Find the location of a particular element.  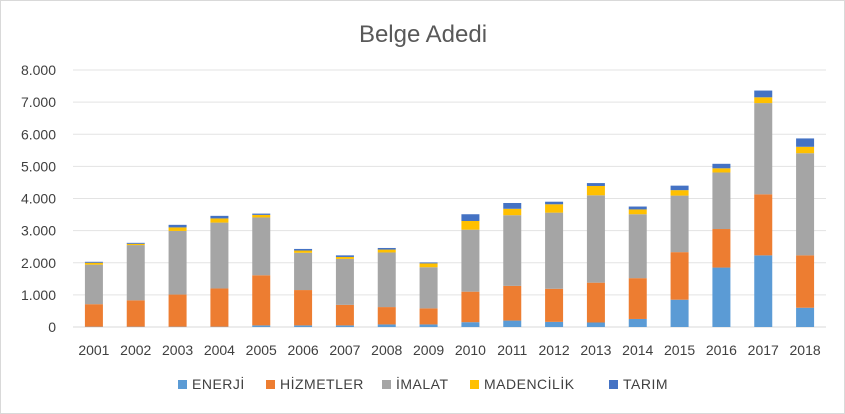

x-tick-label: 2015 is located at coordinates (679, 350).